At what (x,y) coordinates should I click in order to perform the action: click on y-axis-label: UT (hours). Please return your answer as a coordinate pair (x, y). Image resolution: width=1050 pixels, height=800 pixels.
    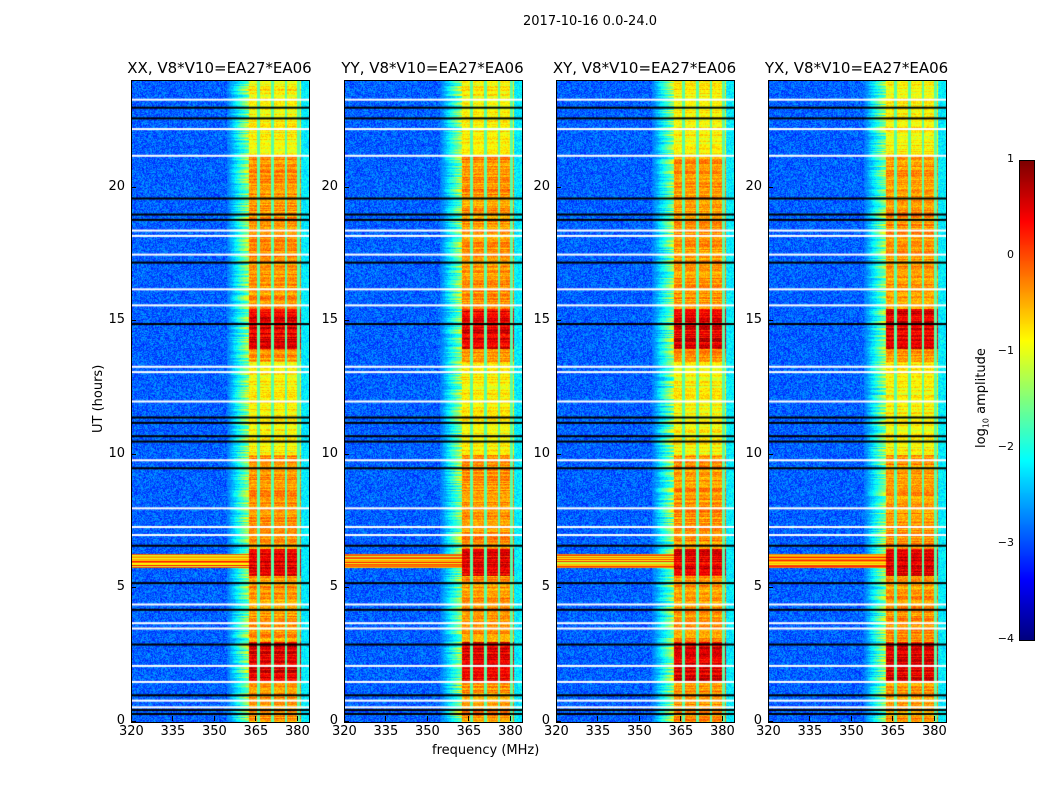
    Looking at the image, I should click on (98, 398).